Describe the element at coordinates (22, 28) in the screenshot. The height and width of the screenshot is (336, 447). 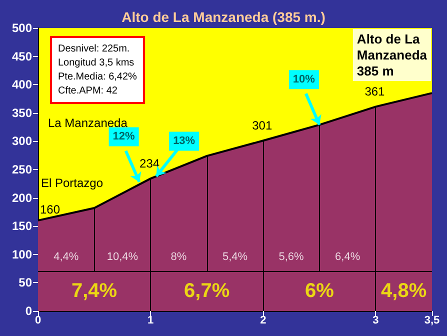
I see `y-tick-label: 500` at that location.